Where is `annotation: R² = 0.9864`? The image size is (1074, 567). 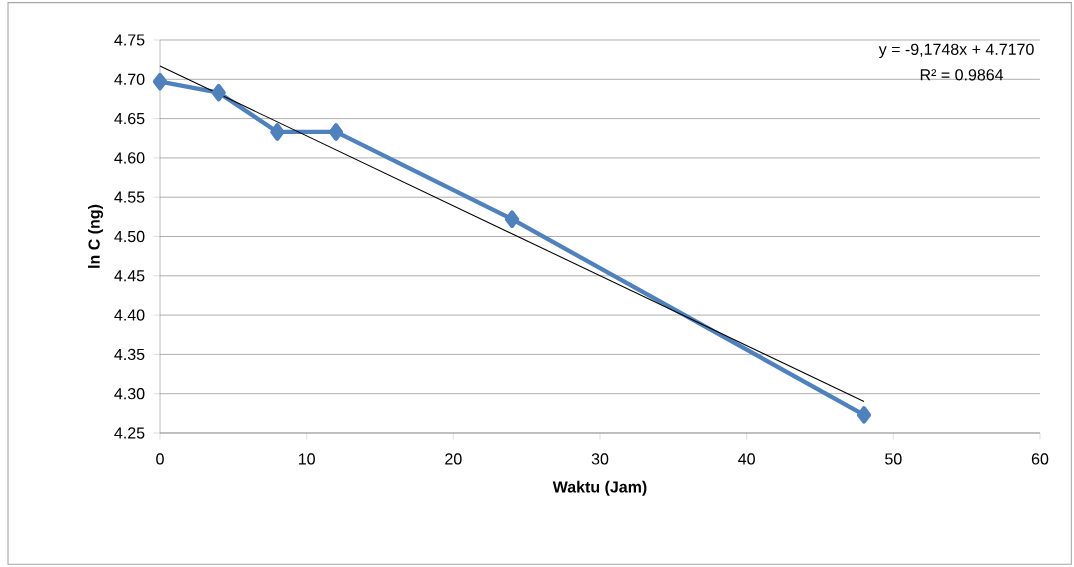 annotation: R² = 0.9864 is located at coordinates (962, 75).